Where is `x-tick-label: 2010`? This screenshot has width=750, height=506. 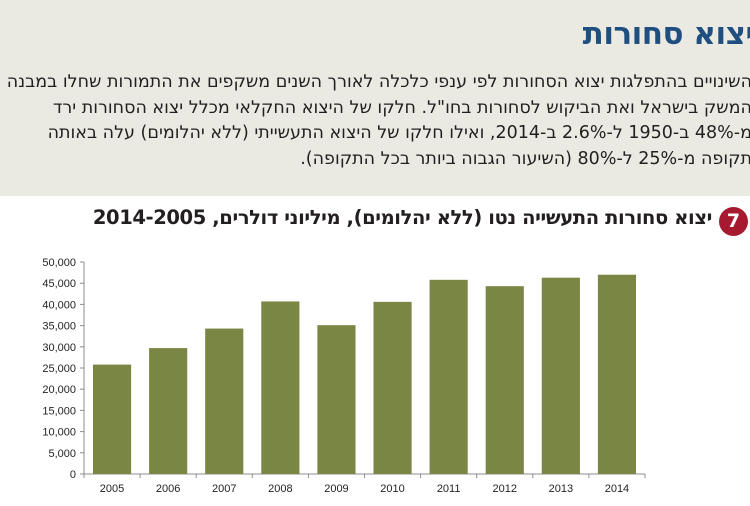
x-tick-label: 2010 is located at coordinates (392, 489).